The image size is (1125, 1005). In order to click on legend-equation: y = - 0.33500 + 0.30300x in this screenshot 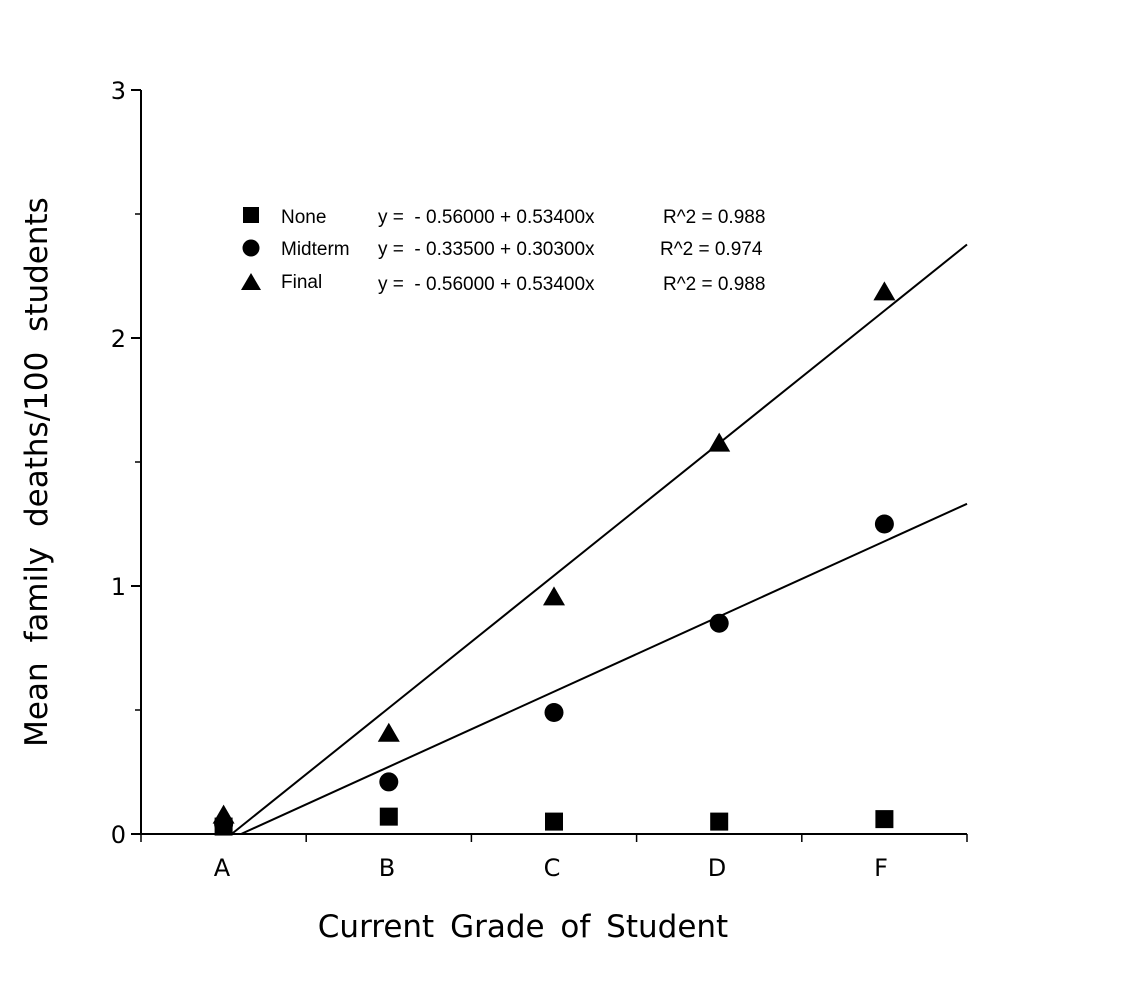, I will do `click(486, 249)`.